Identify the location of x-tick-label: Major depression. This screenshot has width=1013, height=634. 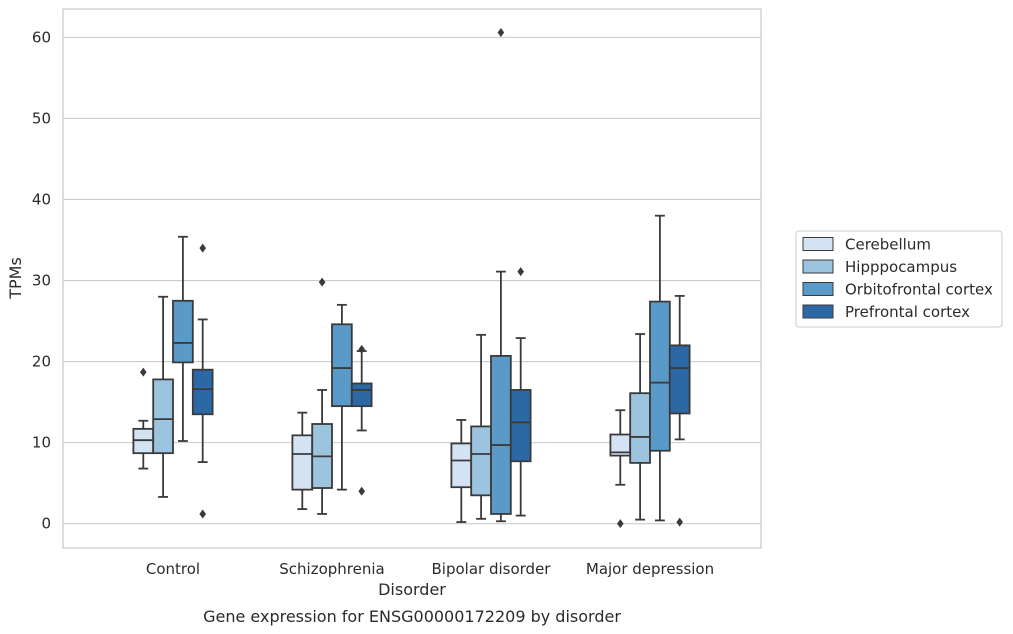
(650, 569).